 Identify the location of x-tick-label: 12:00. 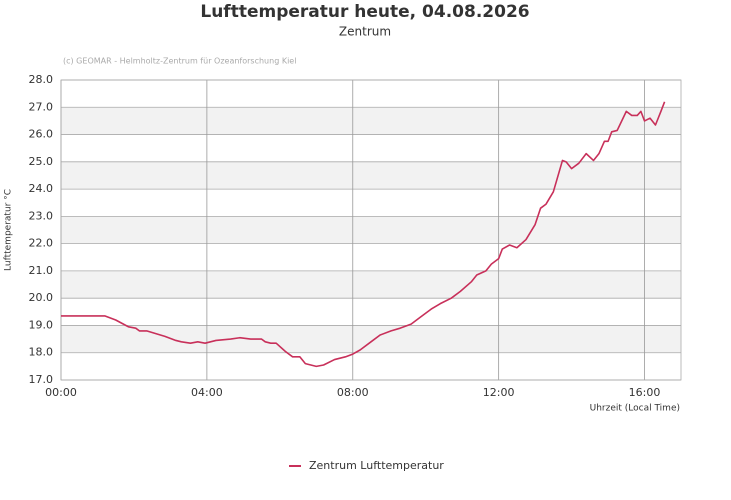
(499, 392).